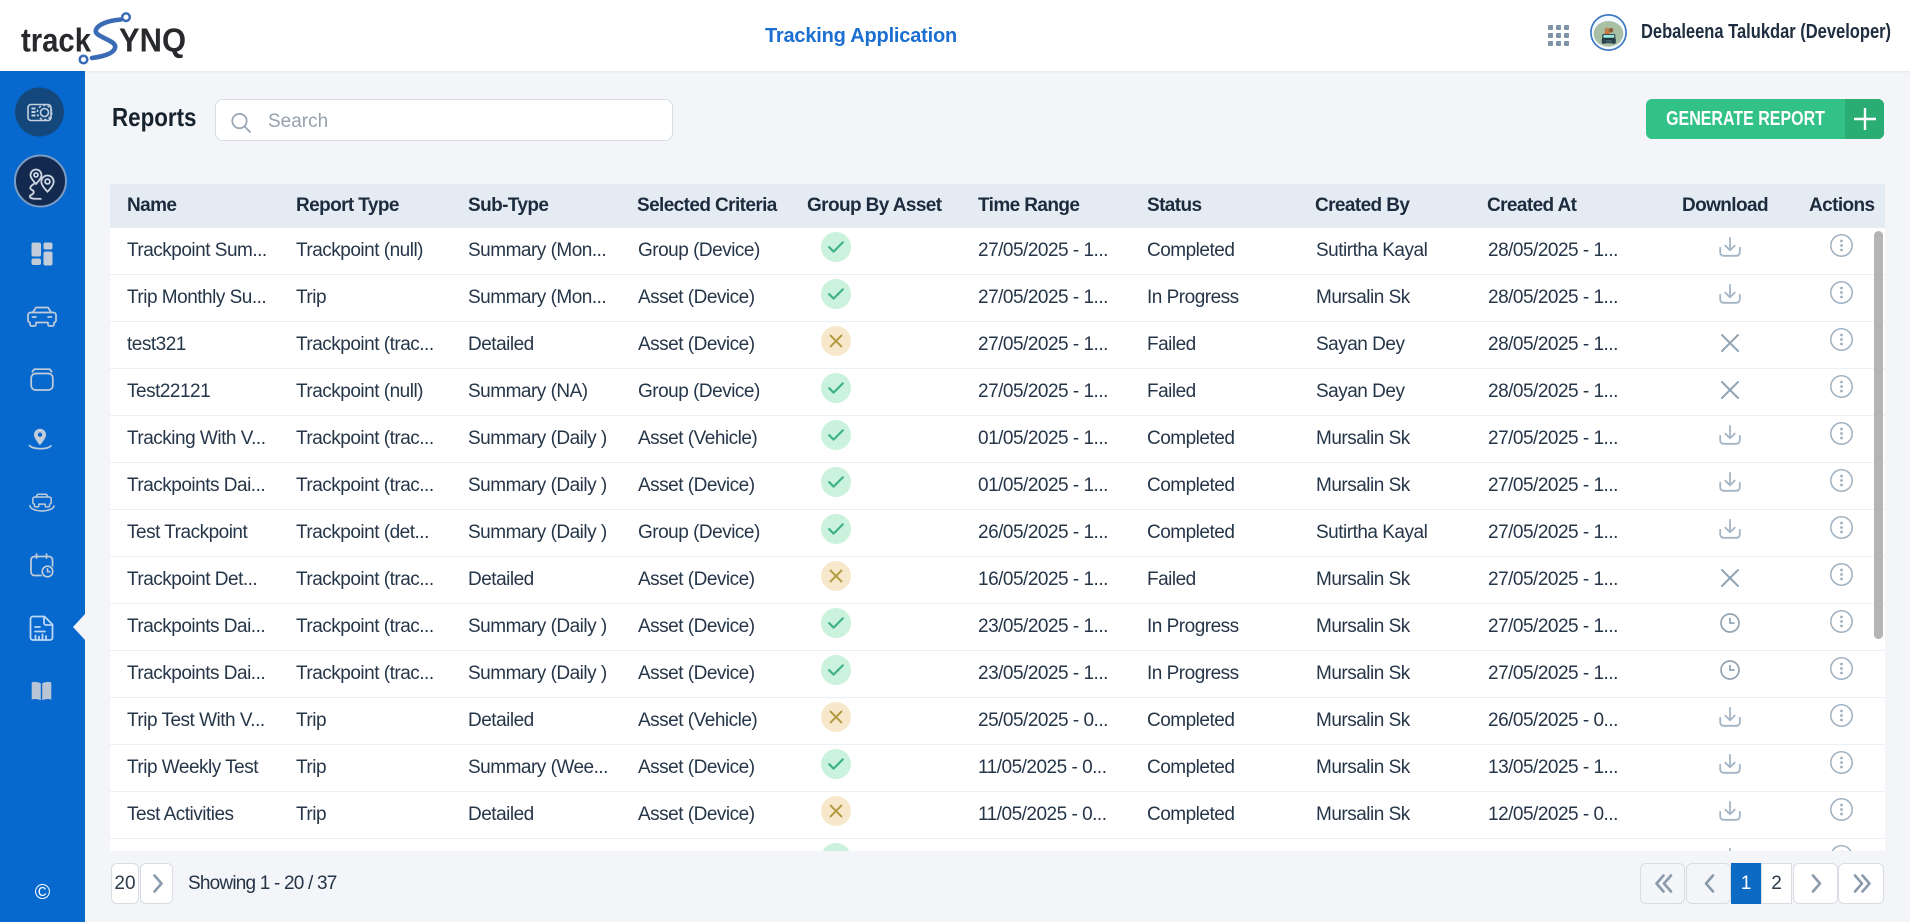  I want to click on svg-text: track, so click(56, 40).